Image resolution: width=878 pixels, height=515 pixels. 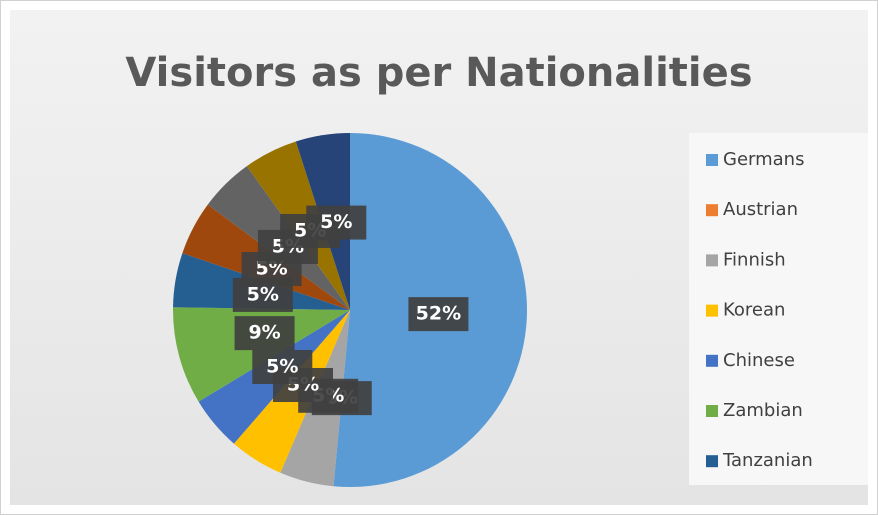 I want to click on data-labels: 52%0%5%5%5%9%5%5%5%5%5%, so click(x=350, y=310).